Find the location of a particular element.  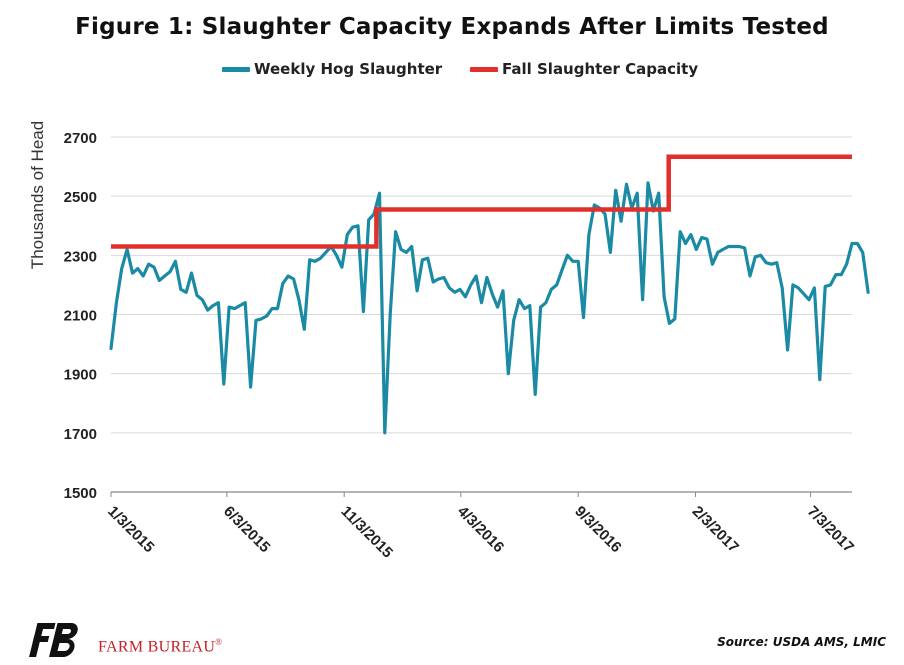

y-tick-label-1500: 1500 is located at coordinates (80, 493).